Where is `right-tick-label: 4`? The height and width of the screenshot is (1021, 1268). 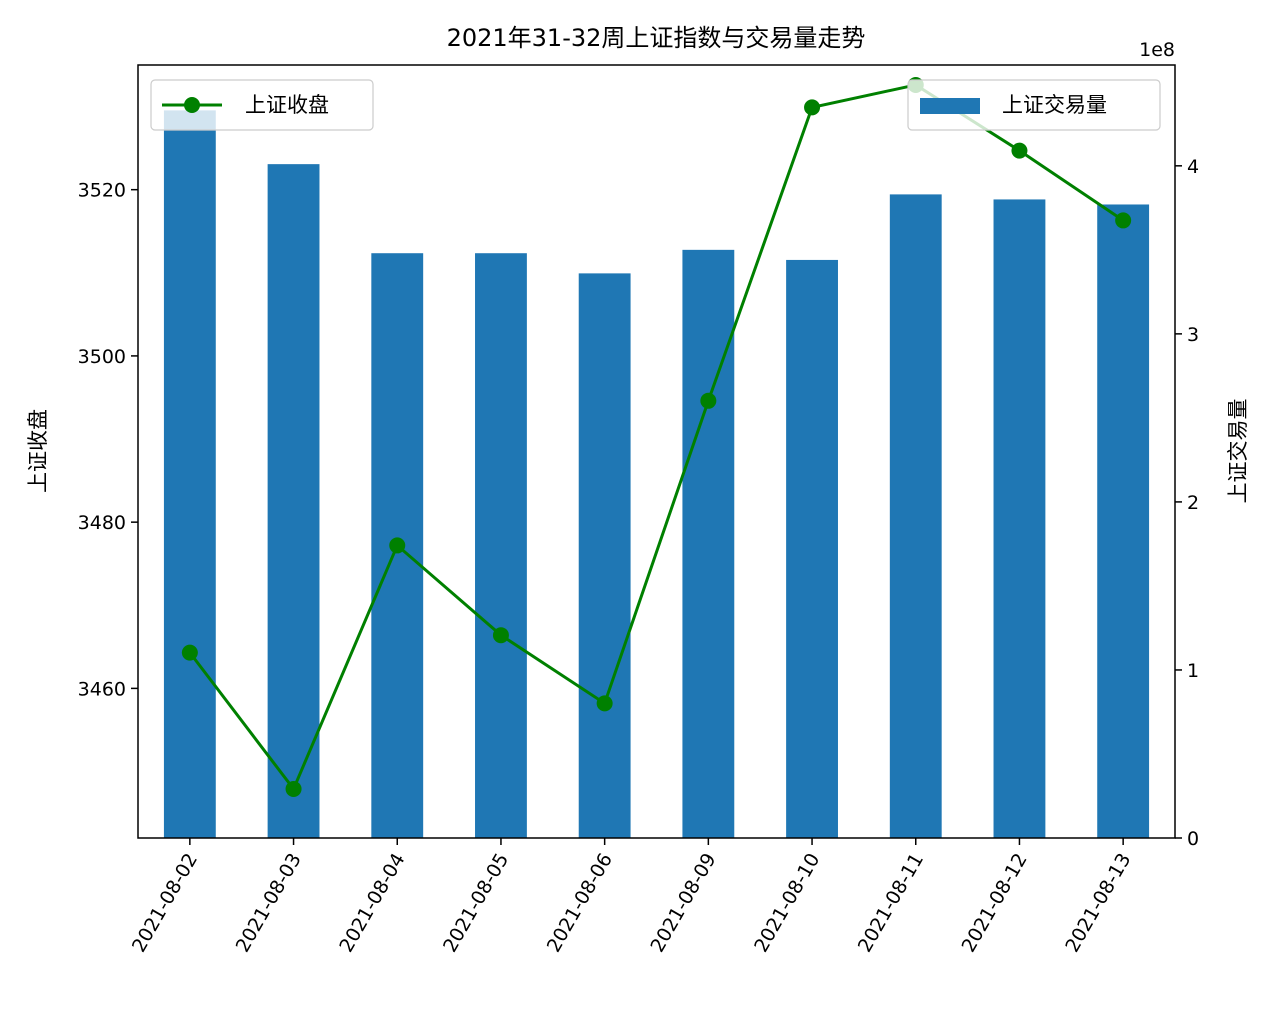 right-tick-label: 4 is located at coordinates (1193, 167).